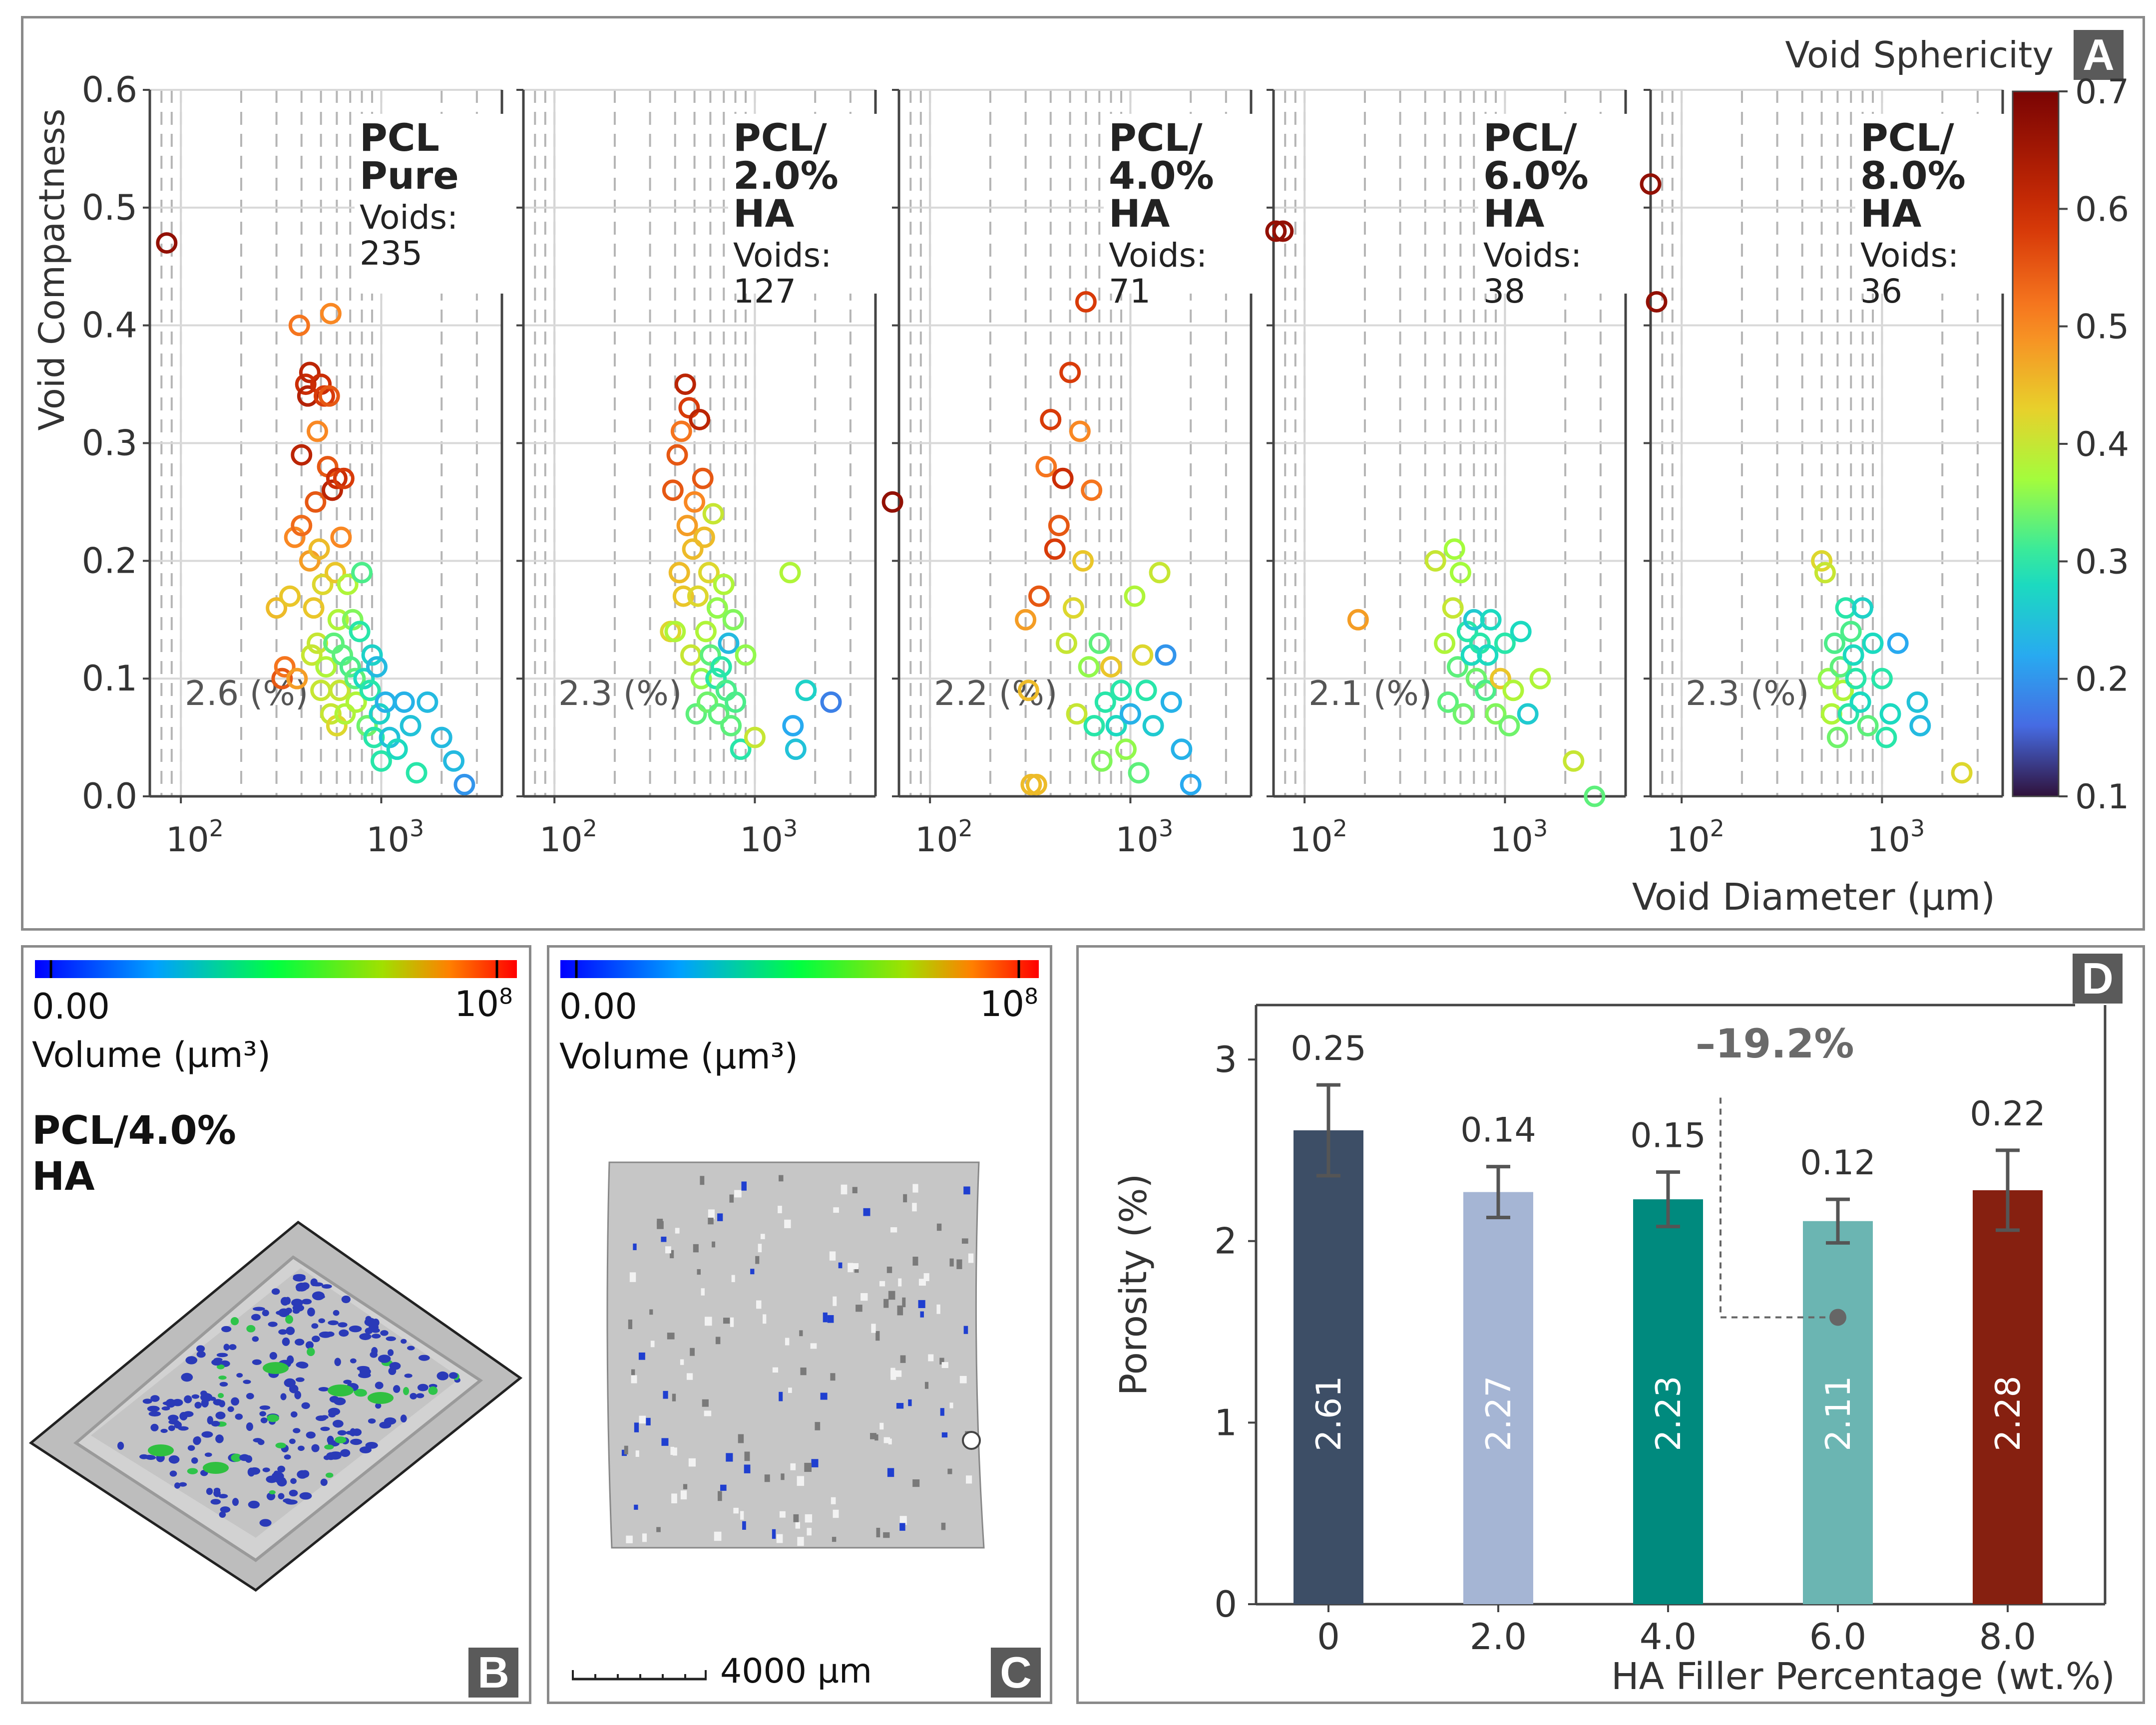 The width and height of the screenshot is (2156, 1725). What do you see at coordinates (1747, 693) in the screenshot?
I see `porosity-label: 2.3 (%)` at bounding box center [1747, 693].